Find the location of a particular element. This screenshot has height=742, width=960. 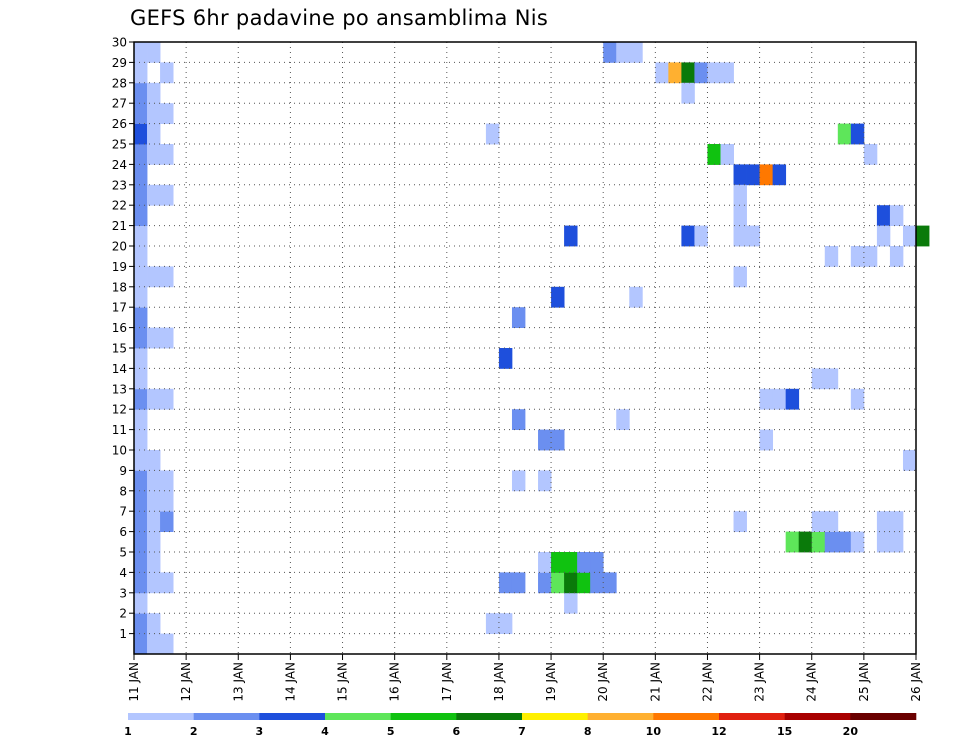

y-tick-label: 28 is located at coordinates (119, 83).